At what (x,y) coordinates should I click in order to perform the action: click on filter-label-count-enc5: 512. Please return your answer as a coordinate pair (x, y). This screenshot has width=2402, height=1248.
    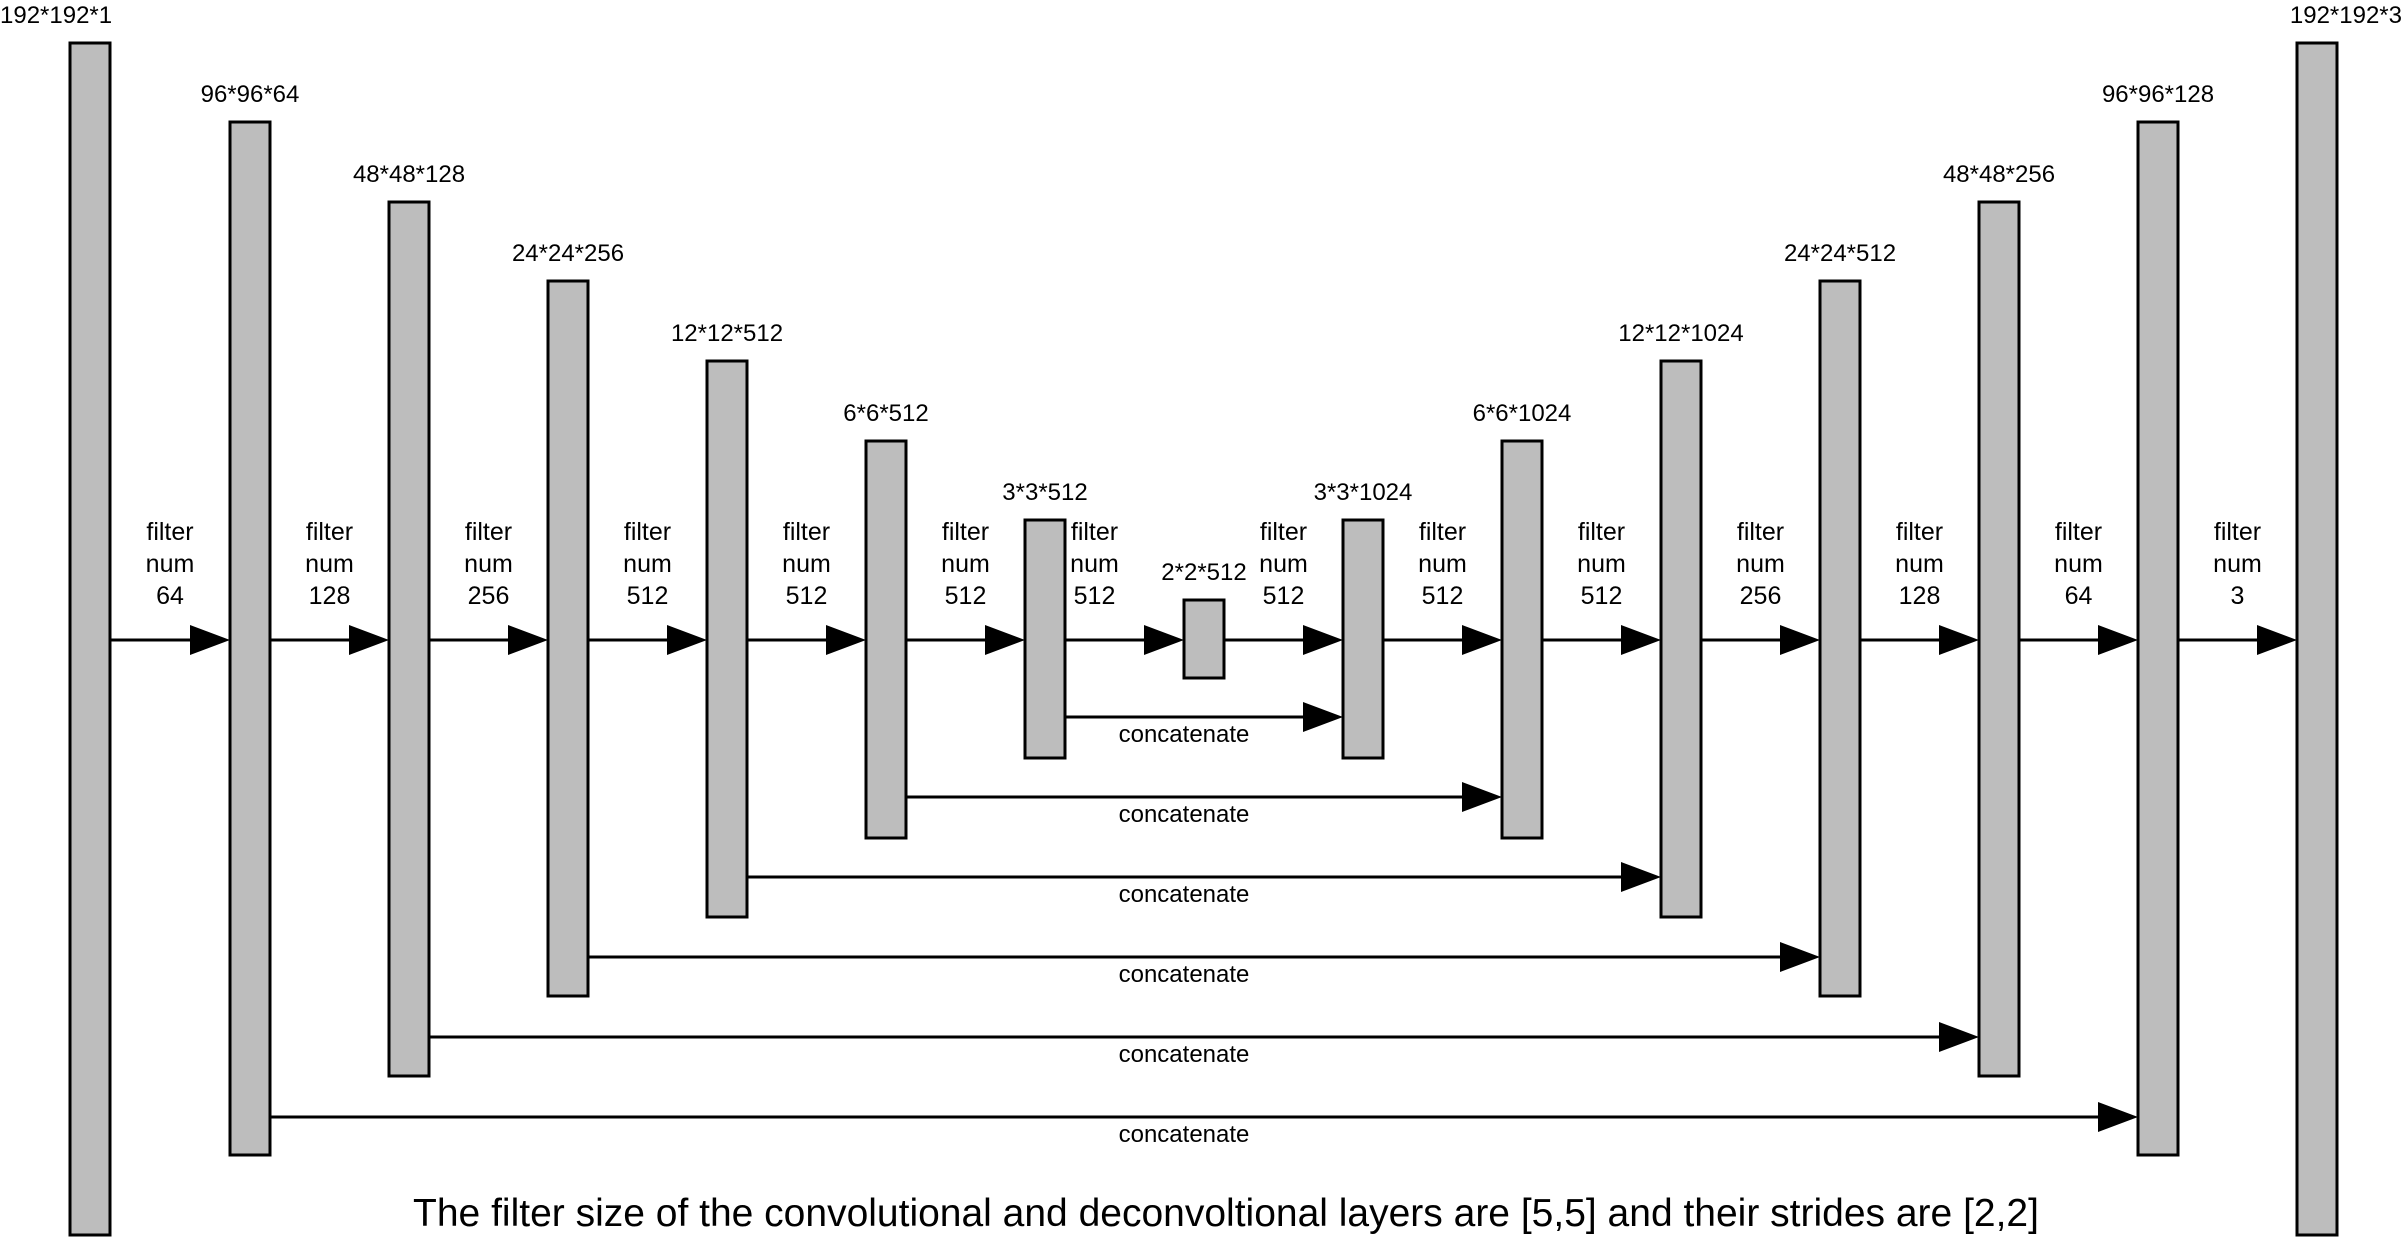
    Looking at the image, I should click on (966, 596).